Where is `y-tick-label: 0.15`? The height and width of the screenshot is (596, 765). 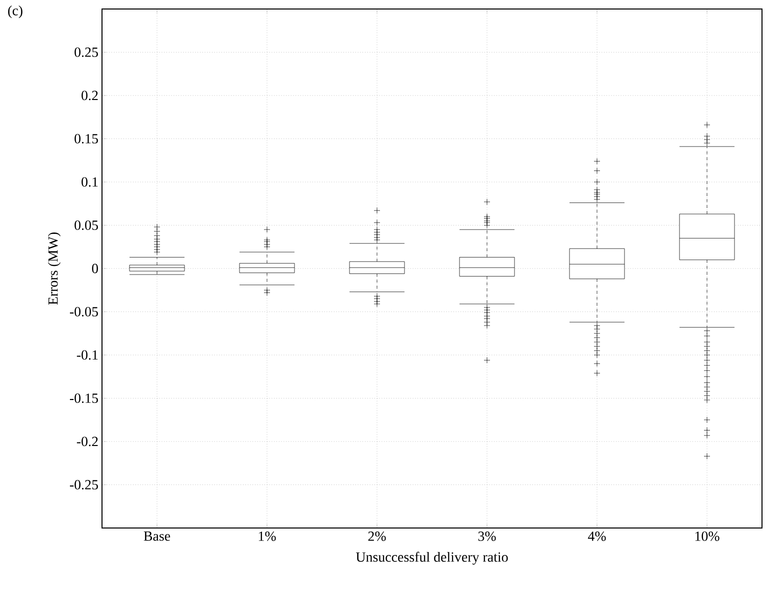 y-tick-label: 0.15 is located at coordinates (86, 139).